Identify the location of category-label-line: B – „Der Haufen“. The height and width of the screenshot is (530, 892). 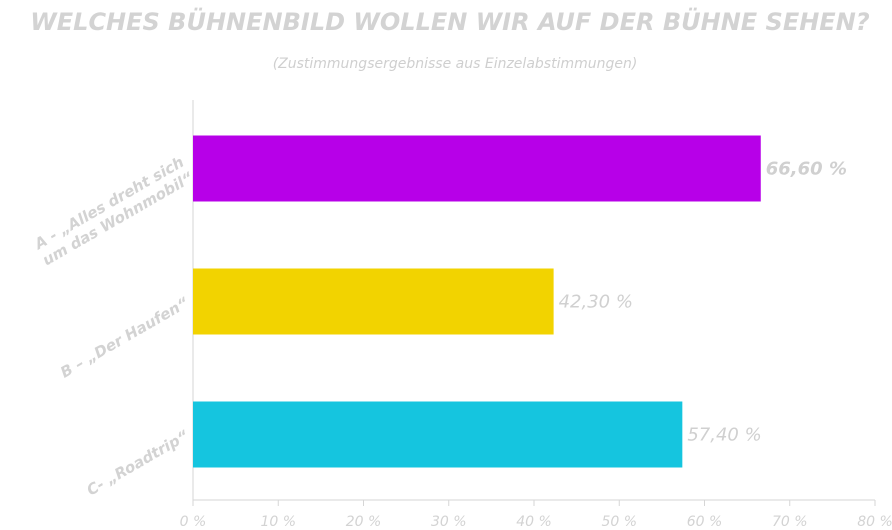
(124, 338).